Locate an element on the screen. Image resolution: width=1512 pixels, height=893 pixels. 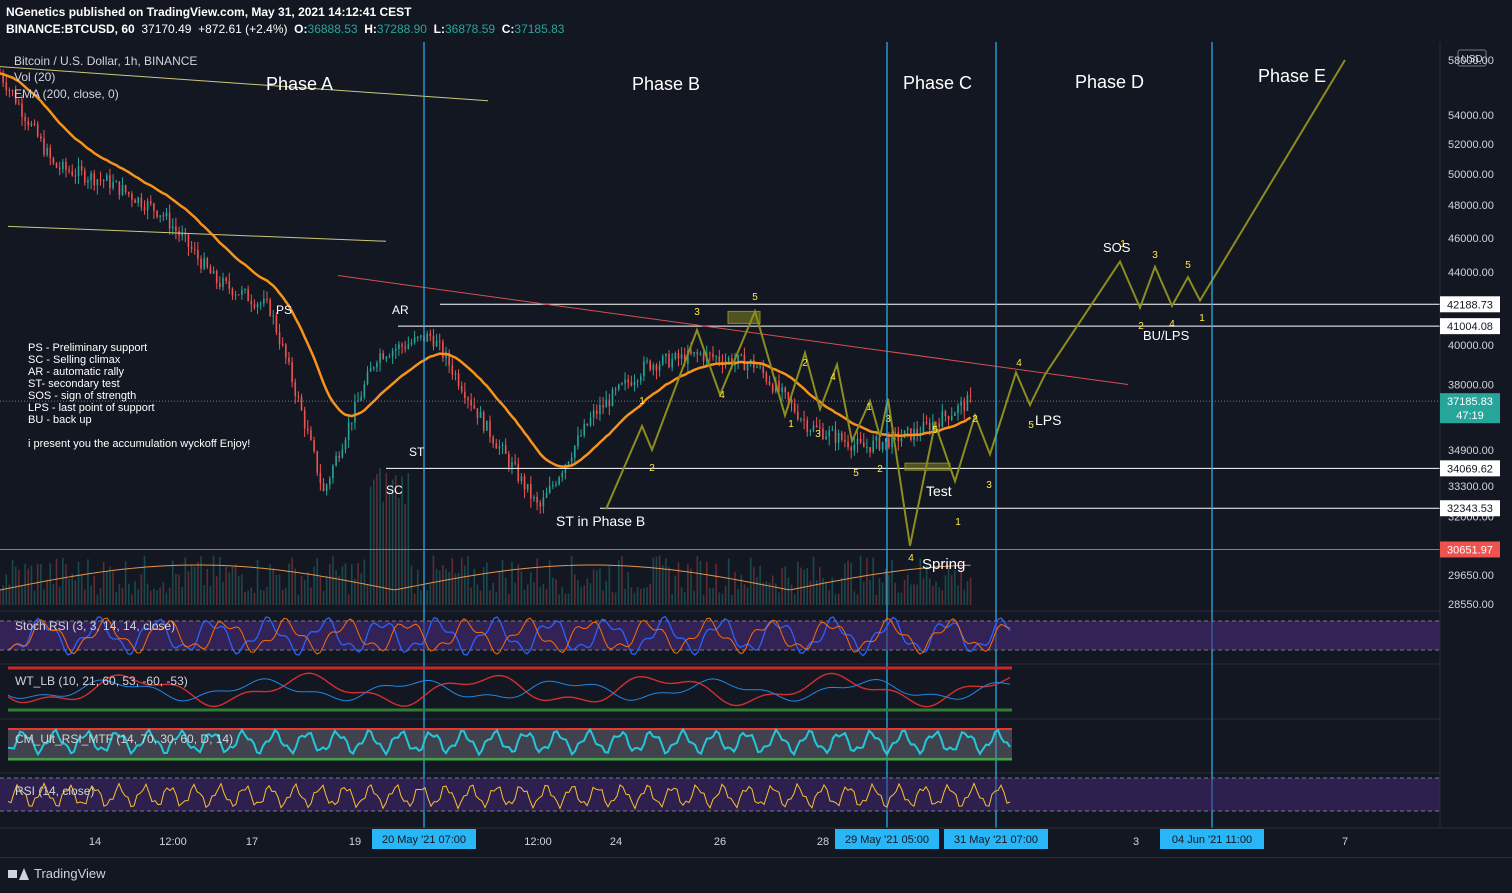
currency-badge is located at coordinates (1472, 58).